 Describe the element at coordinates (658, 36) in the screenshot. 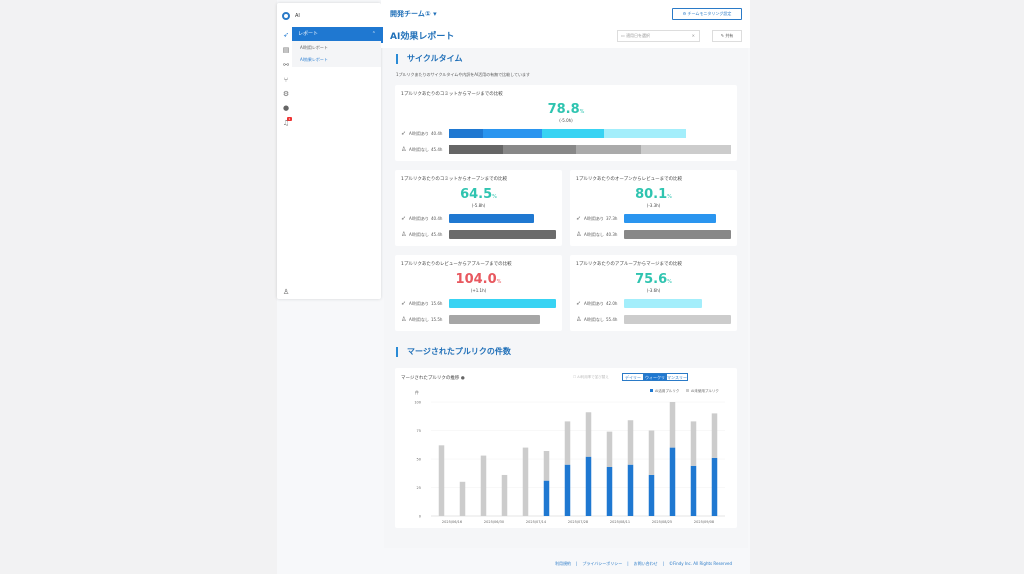

I see `date-input: ▭ 適用日を選択 ✕` at that location.